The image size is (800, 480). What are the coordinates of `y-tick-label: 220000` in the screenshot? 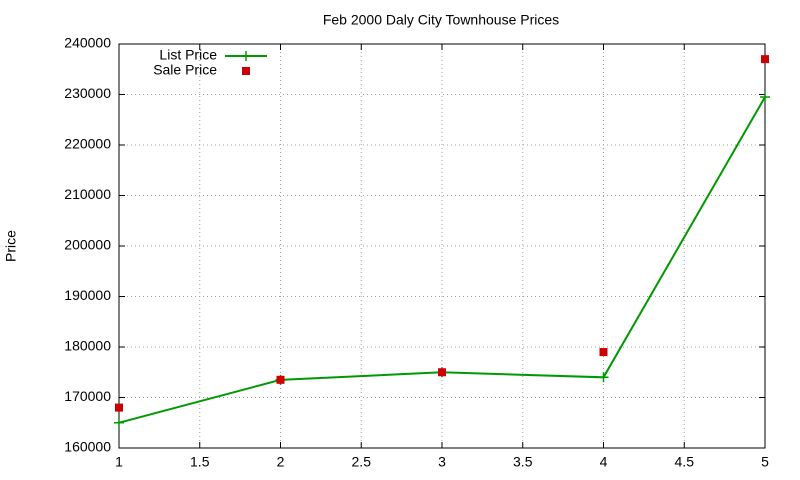 It's located at (87, 144).